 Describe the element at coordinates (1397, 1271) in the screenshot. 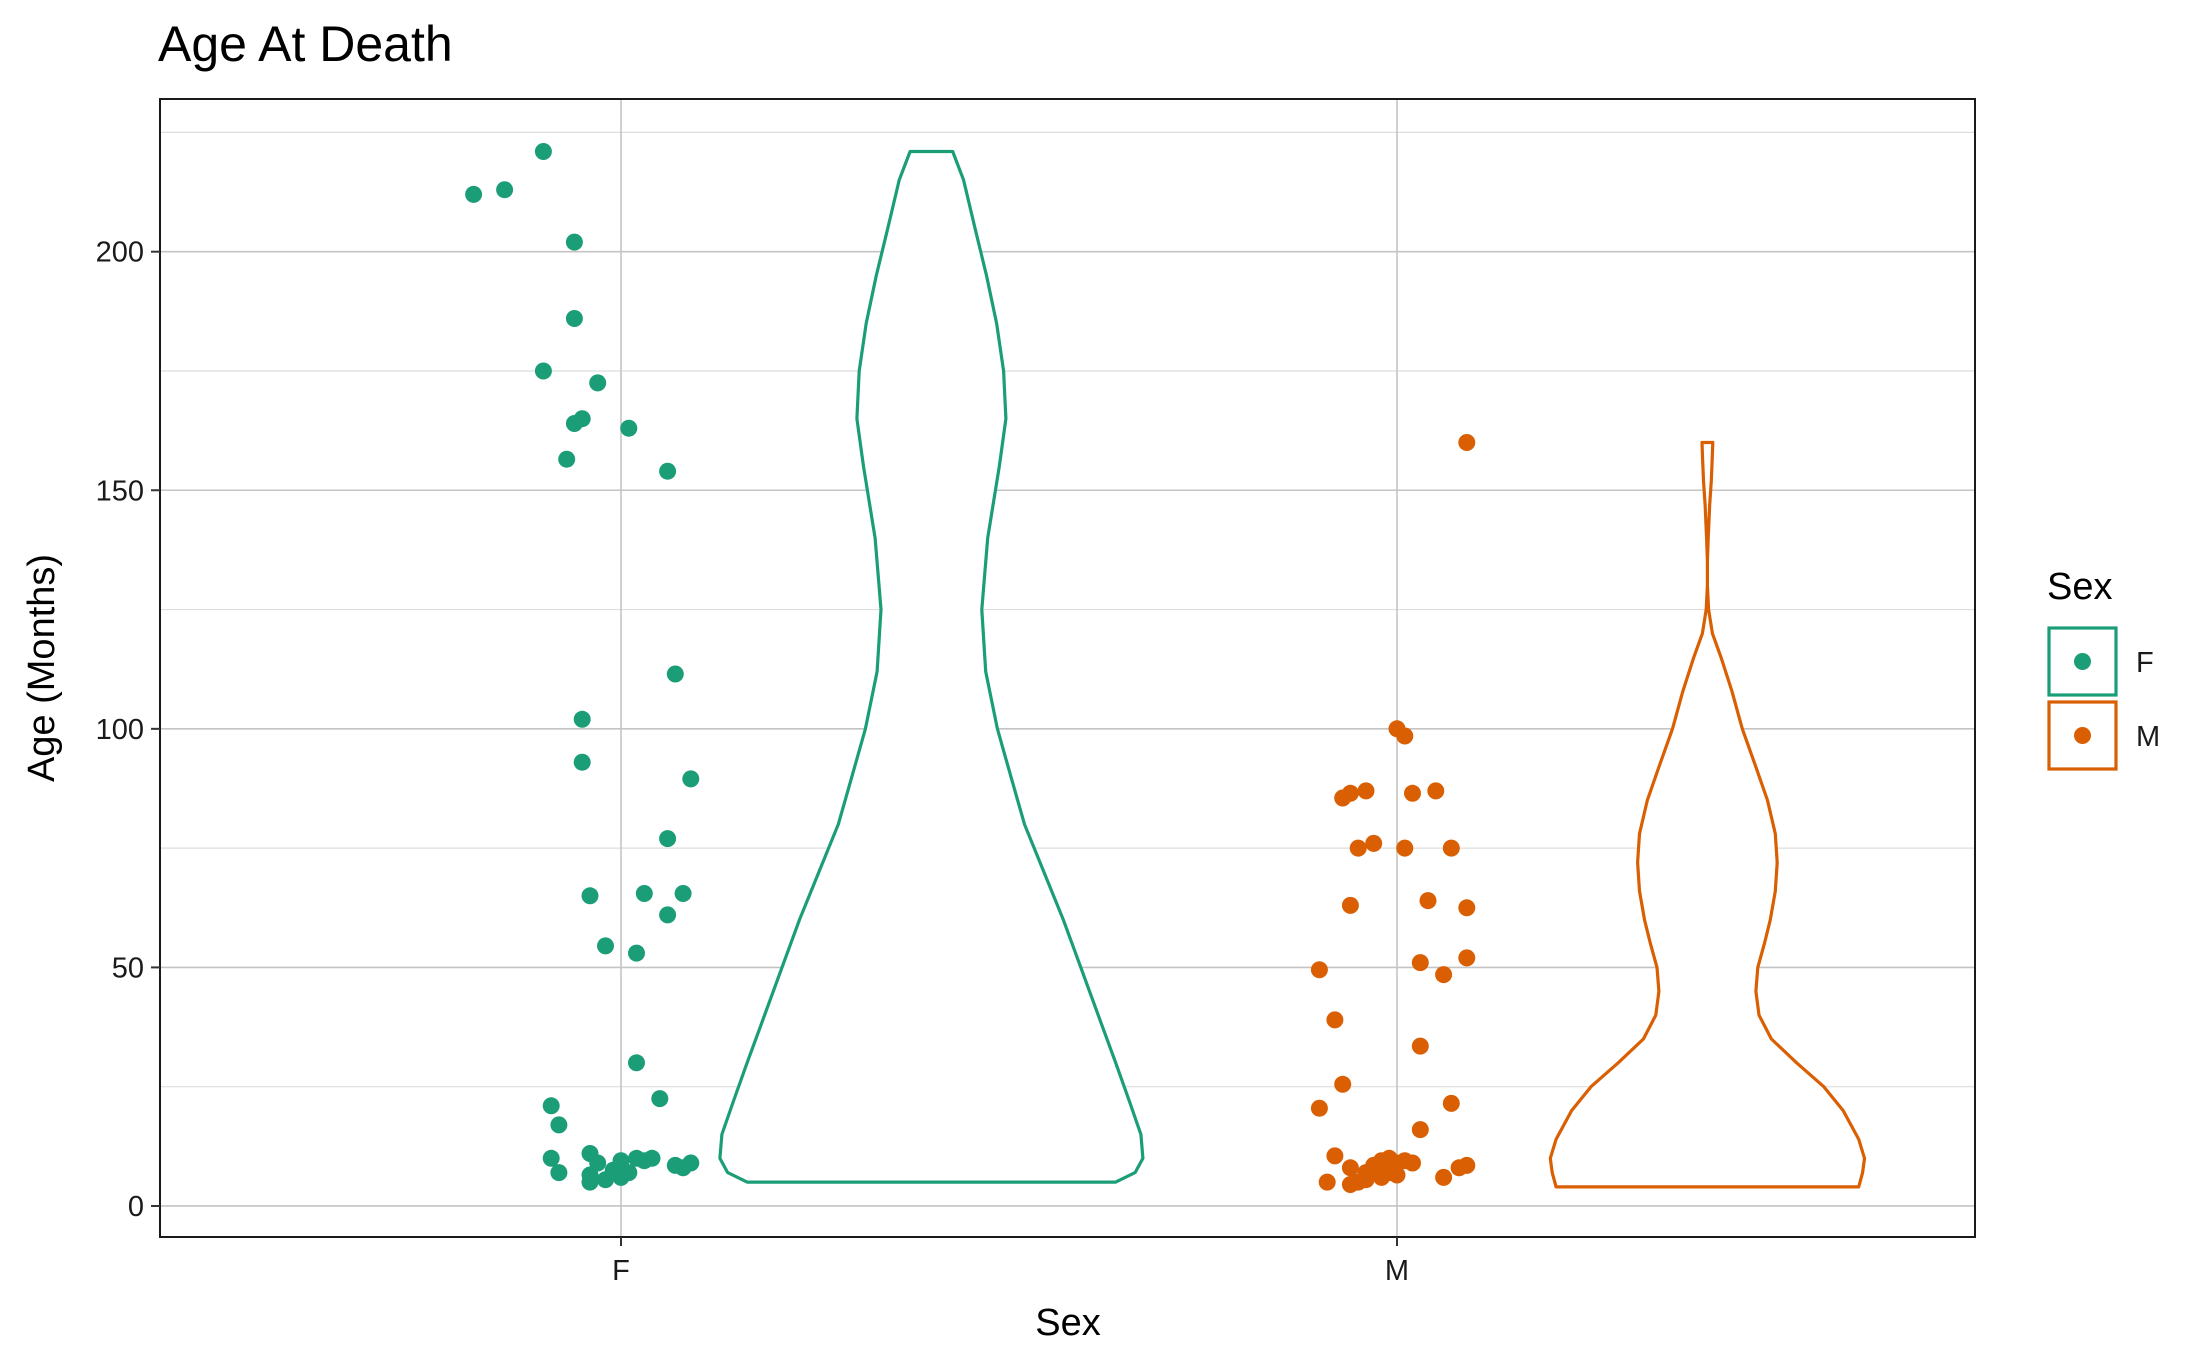

I see `x-tick-label: M` at that location.